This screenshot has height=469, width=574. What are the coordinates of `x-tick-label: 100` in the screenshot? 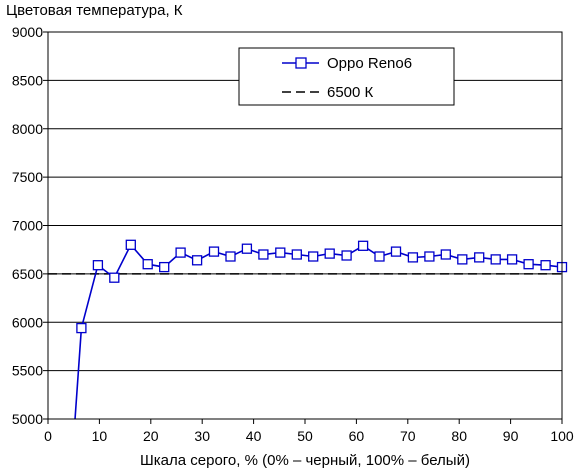 It's located at (562, 436).